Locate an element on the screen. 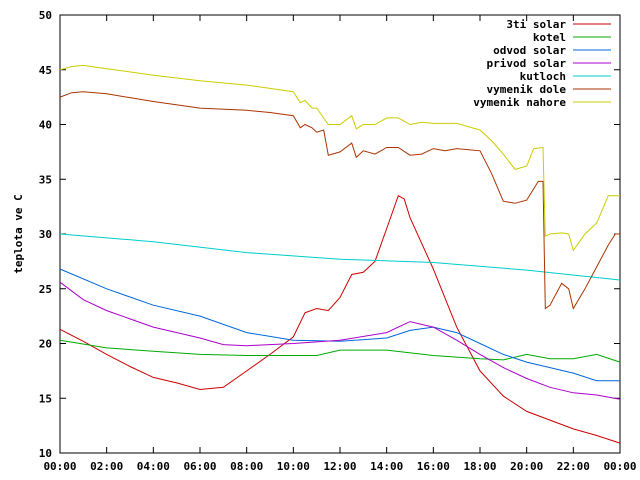  y-tick-label: 45 is located at coordinates (45, 70).